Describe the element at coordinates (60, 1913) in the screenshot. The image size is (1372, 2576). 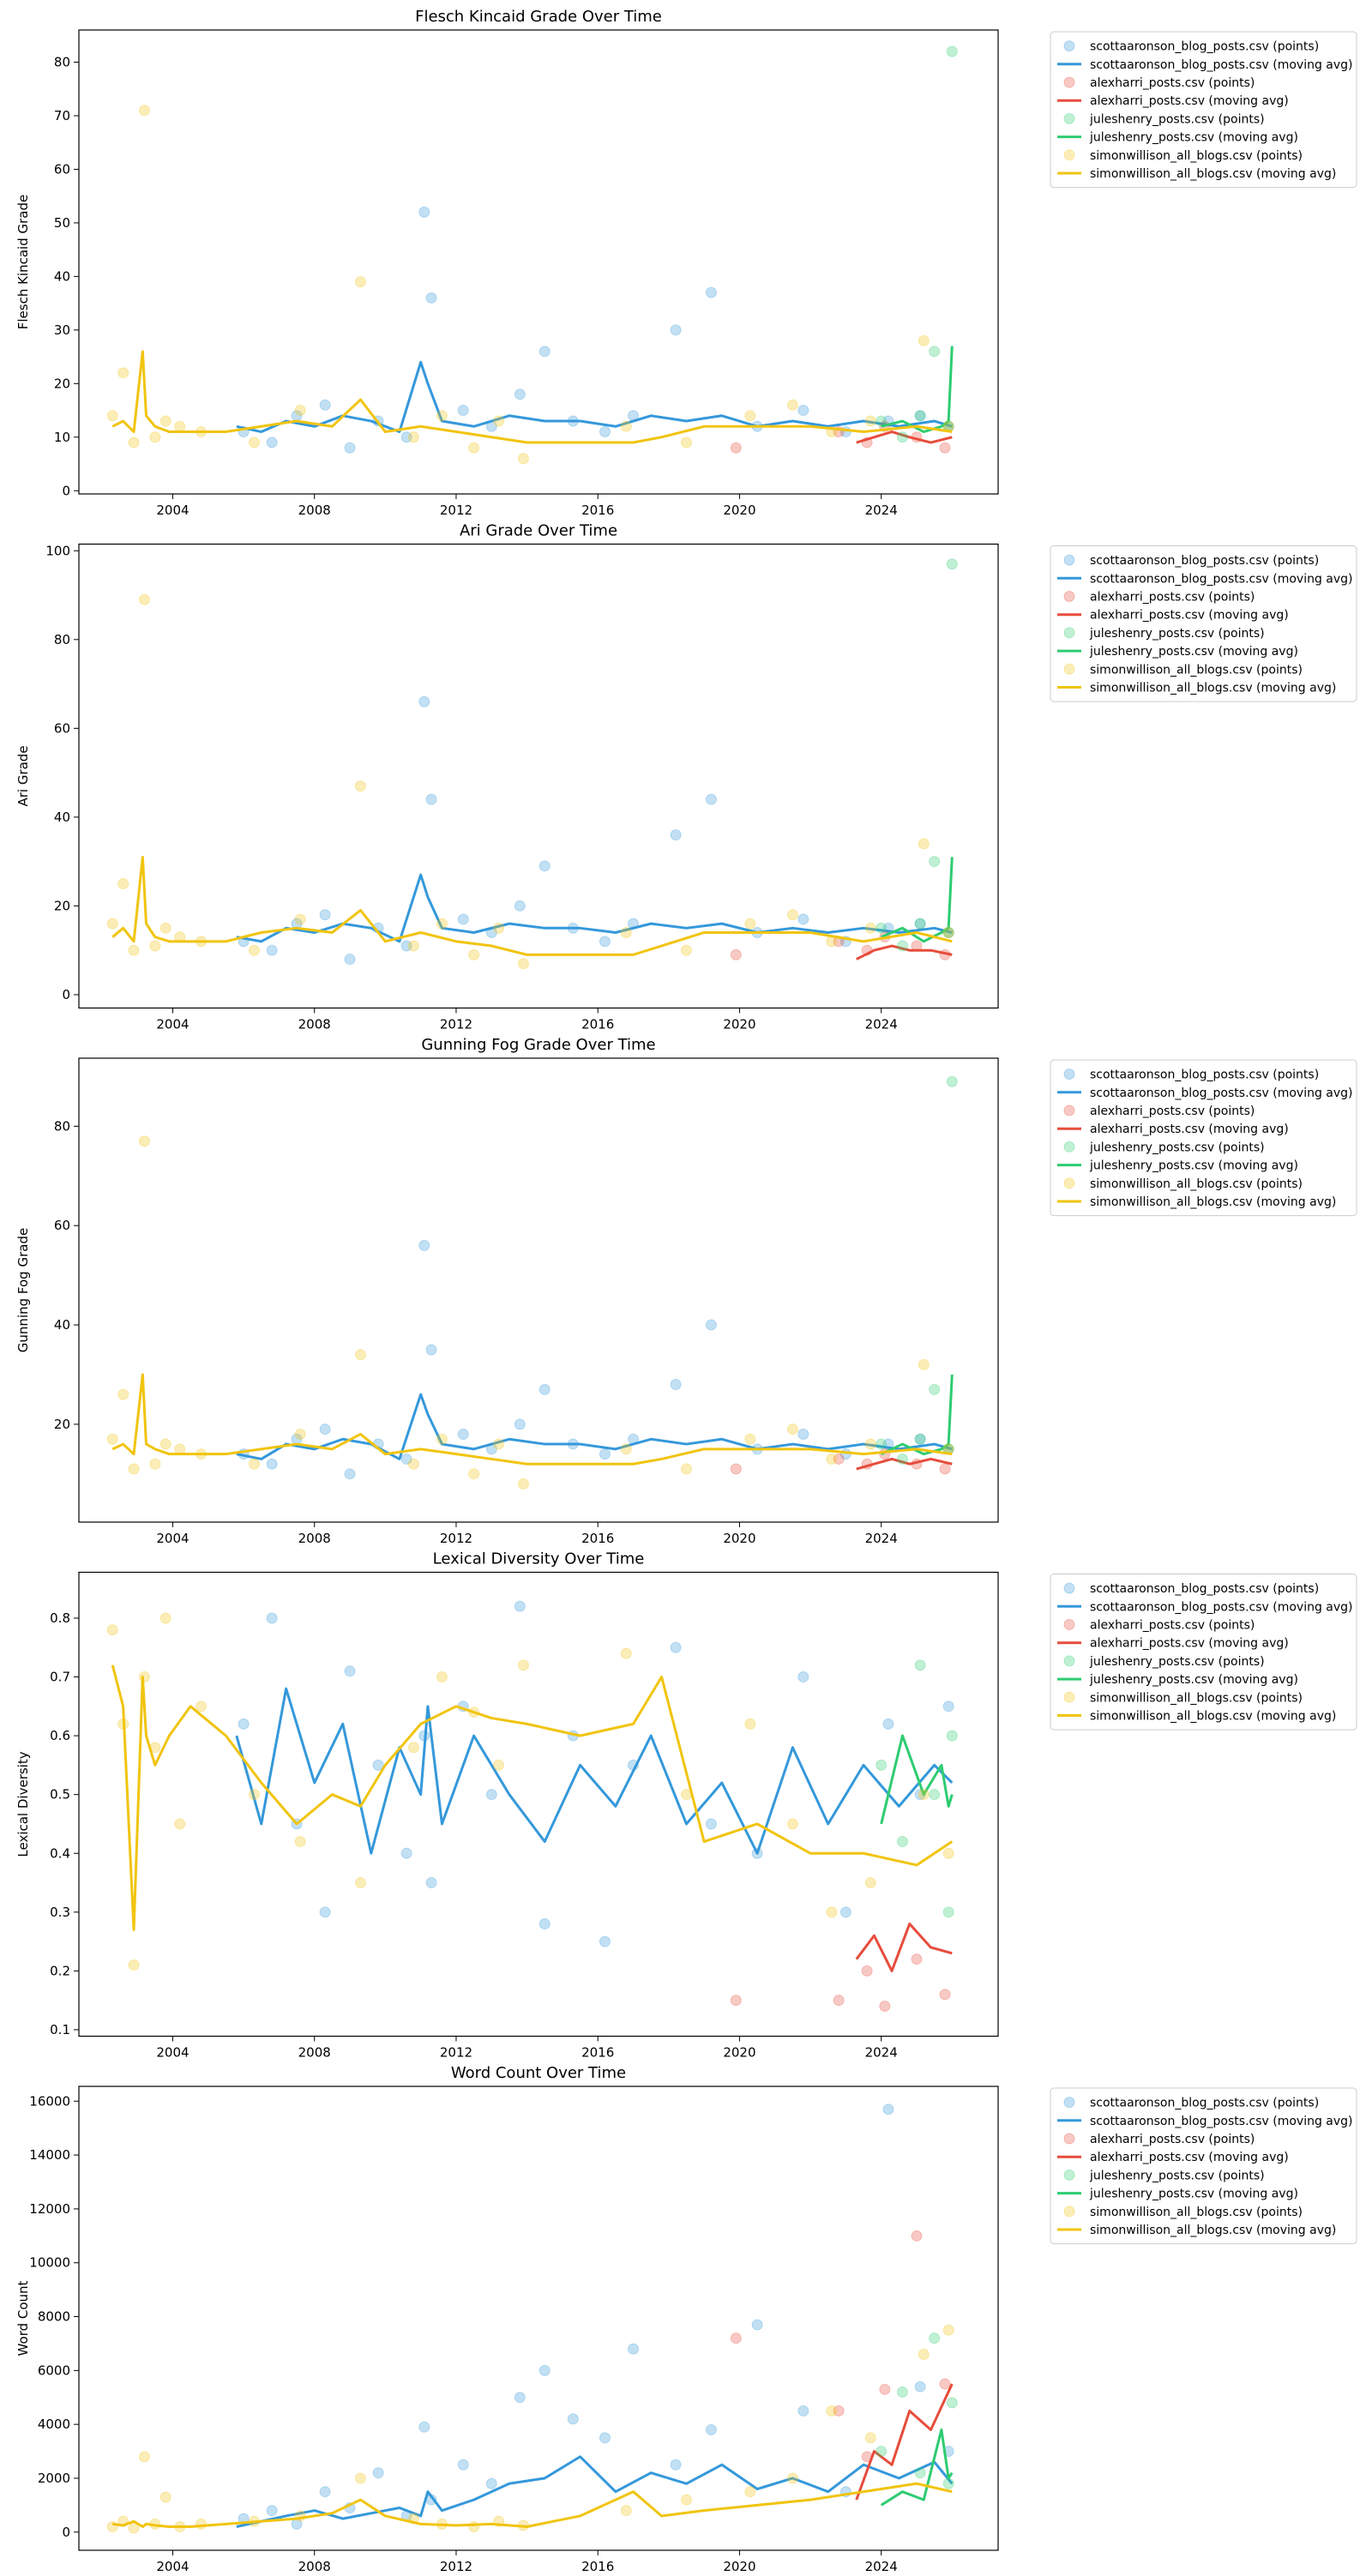
I see `y-tick-label: 0.3` at that location.